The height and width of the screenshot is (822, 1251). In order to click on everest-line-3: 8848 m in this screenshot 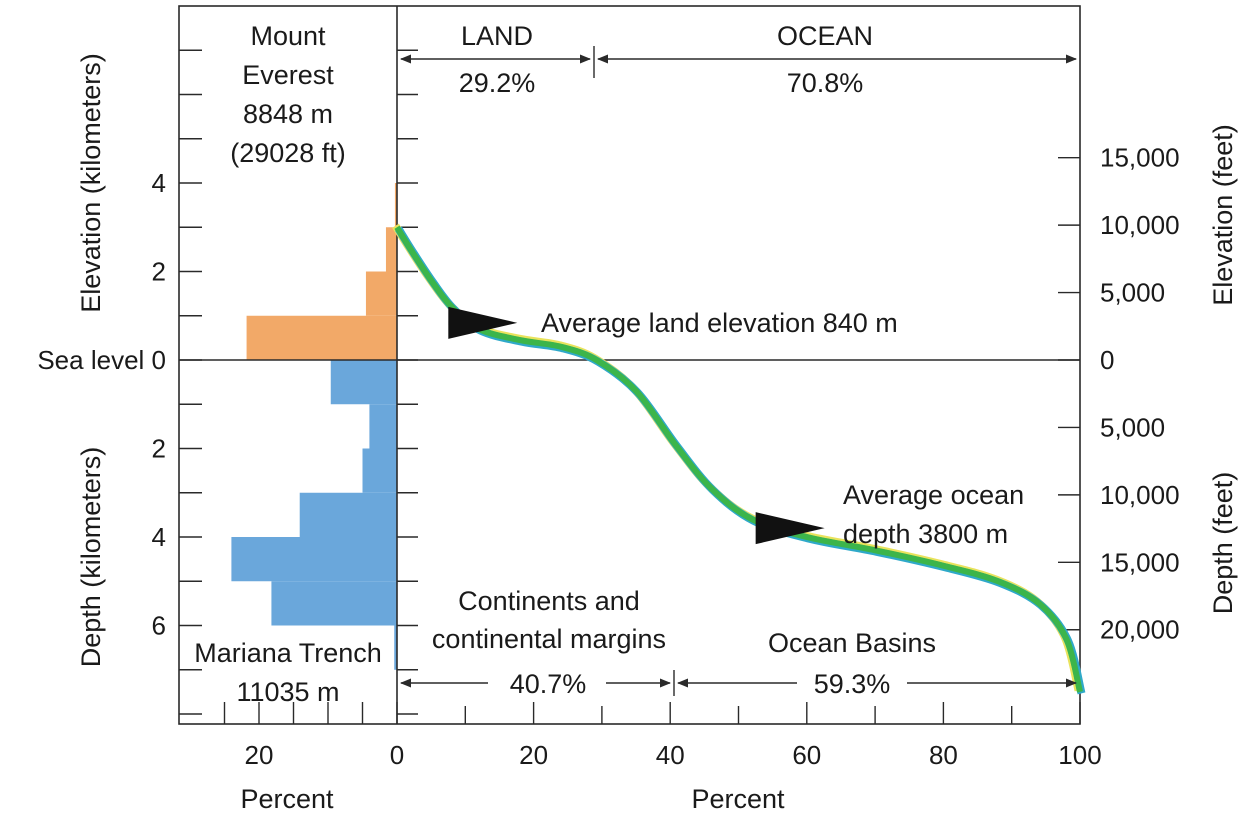, I will do `click(288, 114)`.